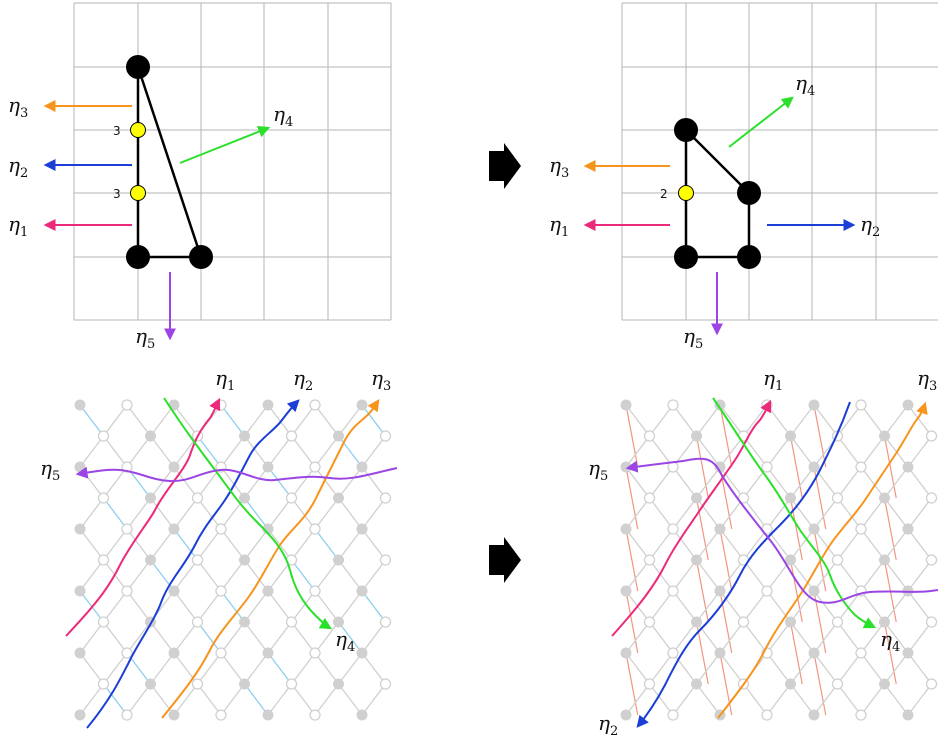 This screenshot has height=744, width=938. What do you see at coordinates (345, 641) in the screenshot?
I see `strand-label-eta4: η4` at bounding box center [345, 641].